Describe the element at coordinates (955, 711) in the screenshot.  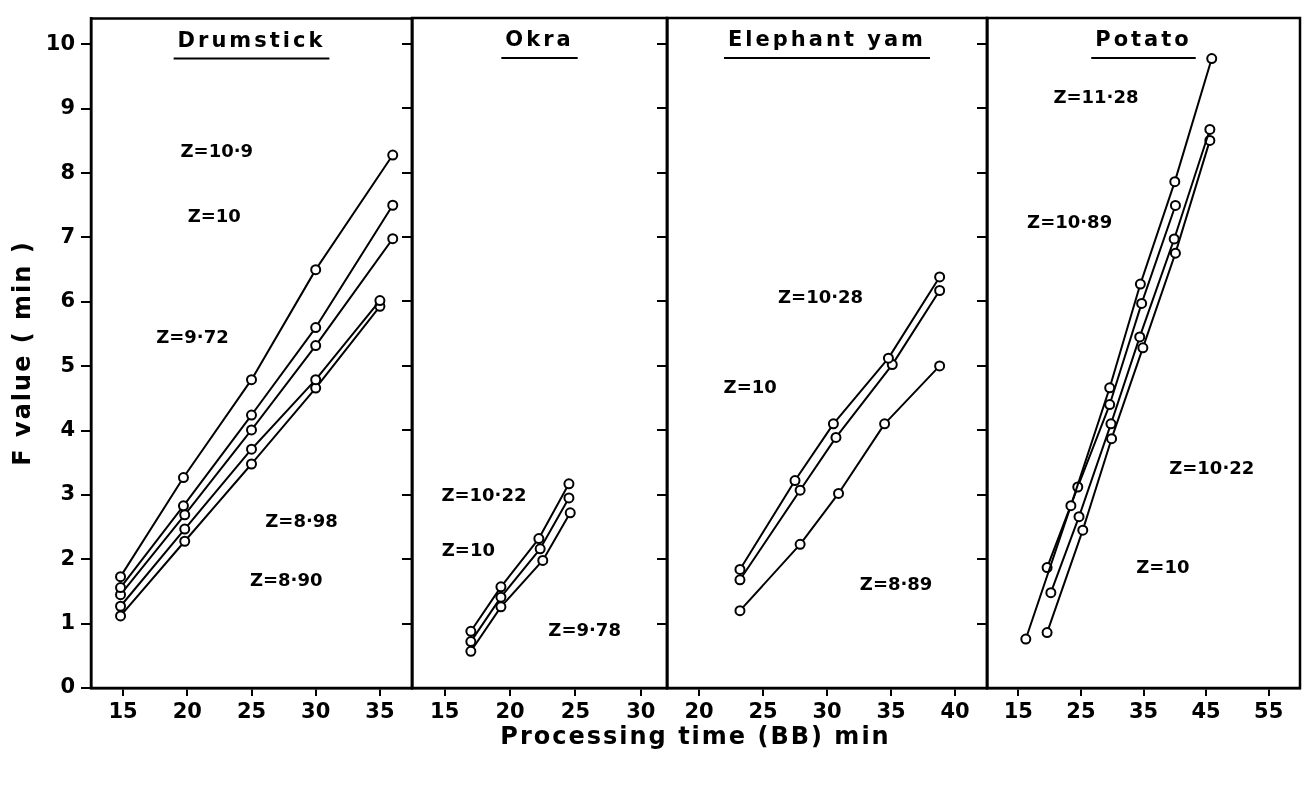
I see `x-tick-label: 40` at that location.